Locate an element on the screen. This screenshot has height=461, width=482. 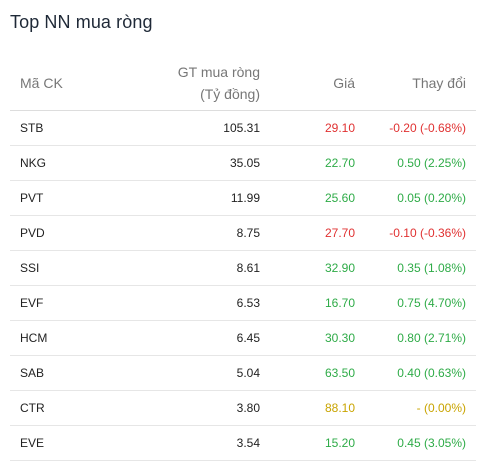
table-row: HCM 6.45 30.30 0.80 (2.71%) is located at coordinates (243, 338).